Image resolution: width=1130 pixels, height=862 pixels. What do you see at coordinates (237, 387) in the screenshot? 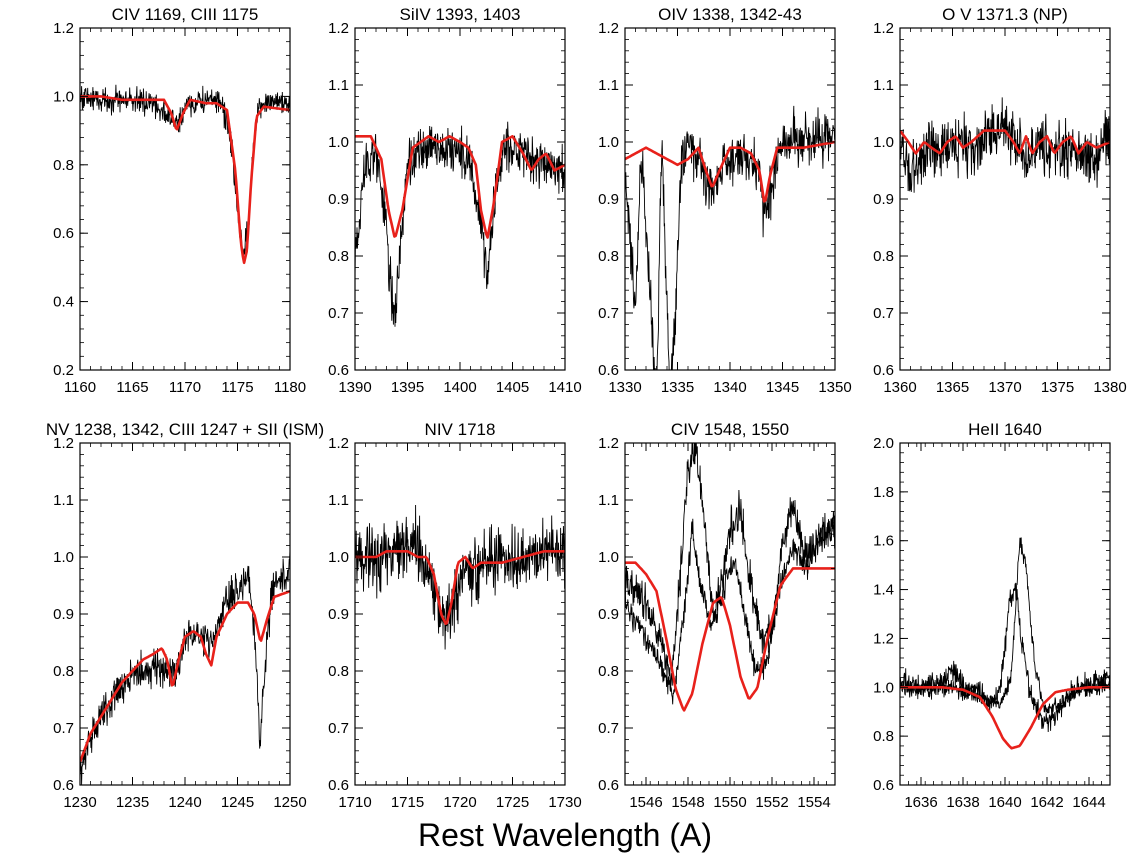
I see `x-tick-label: 1175` at bounding box center [237, 387].